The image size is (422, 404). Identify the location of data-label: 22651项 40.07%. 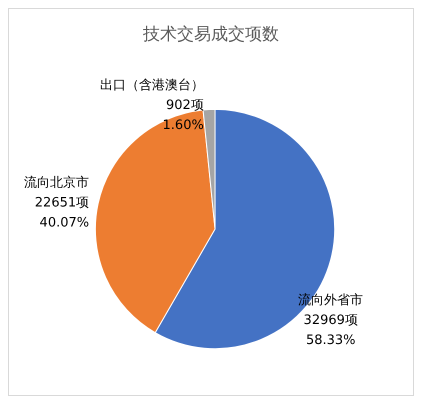
(62, 213).